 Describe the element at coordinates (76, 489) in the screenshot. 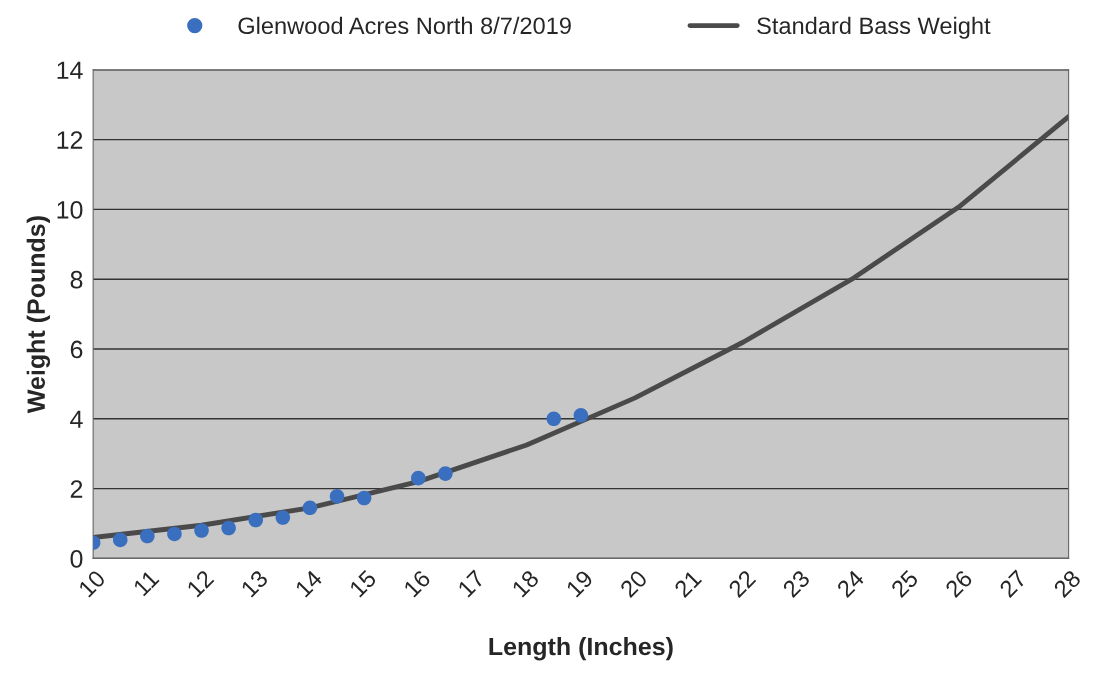

I see `y-tick-label: 2` at that location.